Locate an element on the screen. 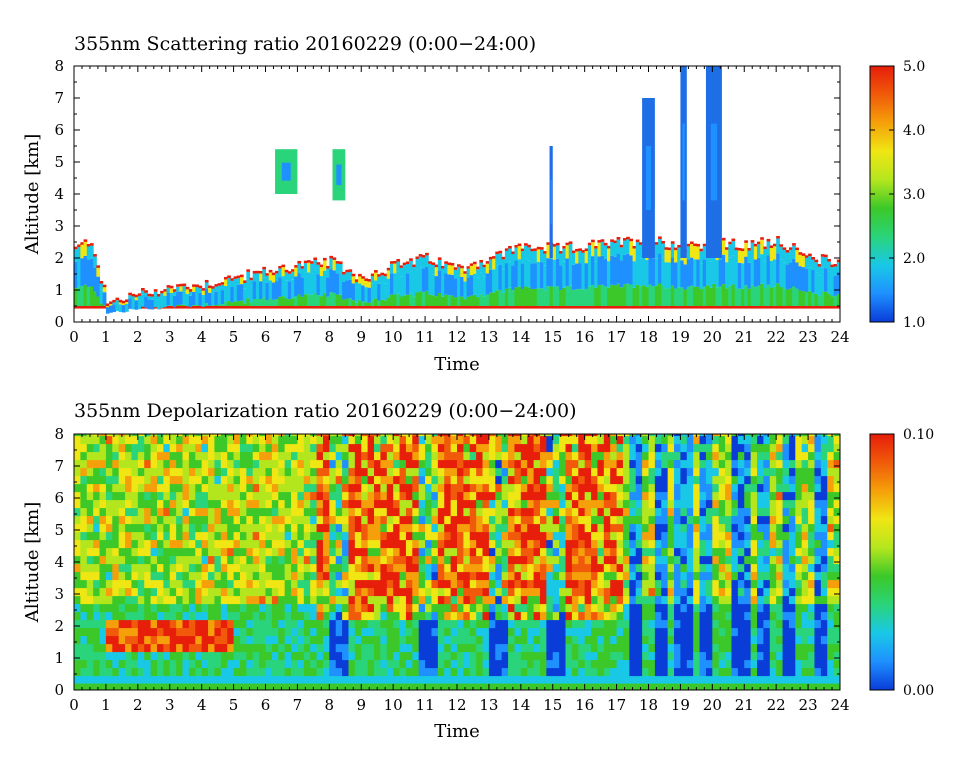  y-tick-label: 1 is located at coordinates (59, 290).